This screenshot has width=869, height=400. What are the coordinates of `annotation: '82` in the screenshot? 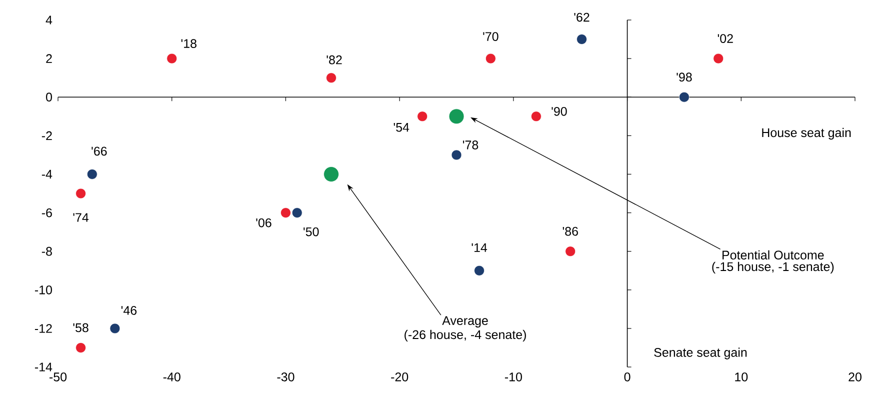 It's located at (334, 59).